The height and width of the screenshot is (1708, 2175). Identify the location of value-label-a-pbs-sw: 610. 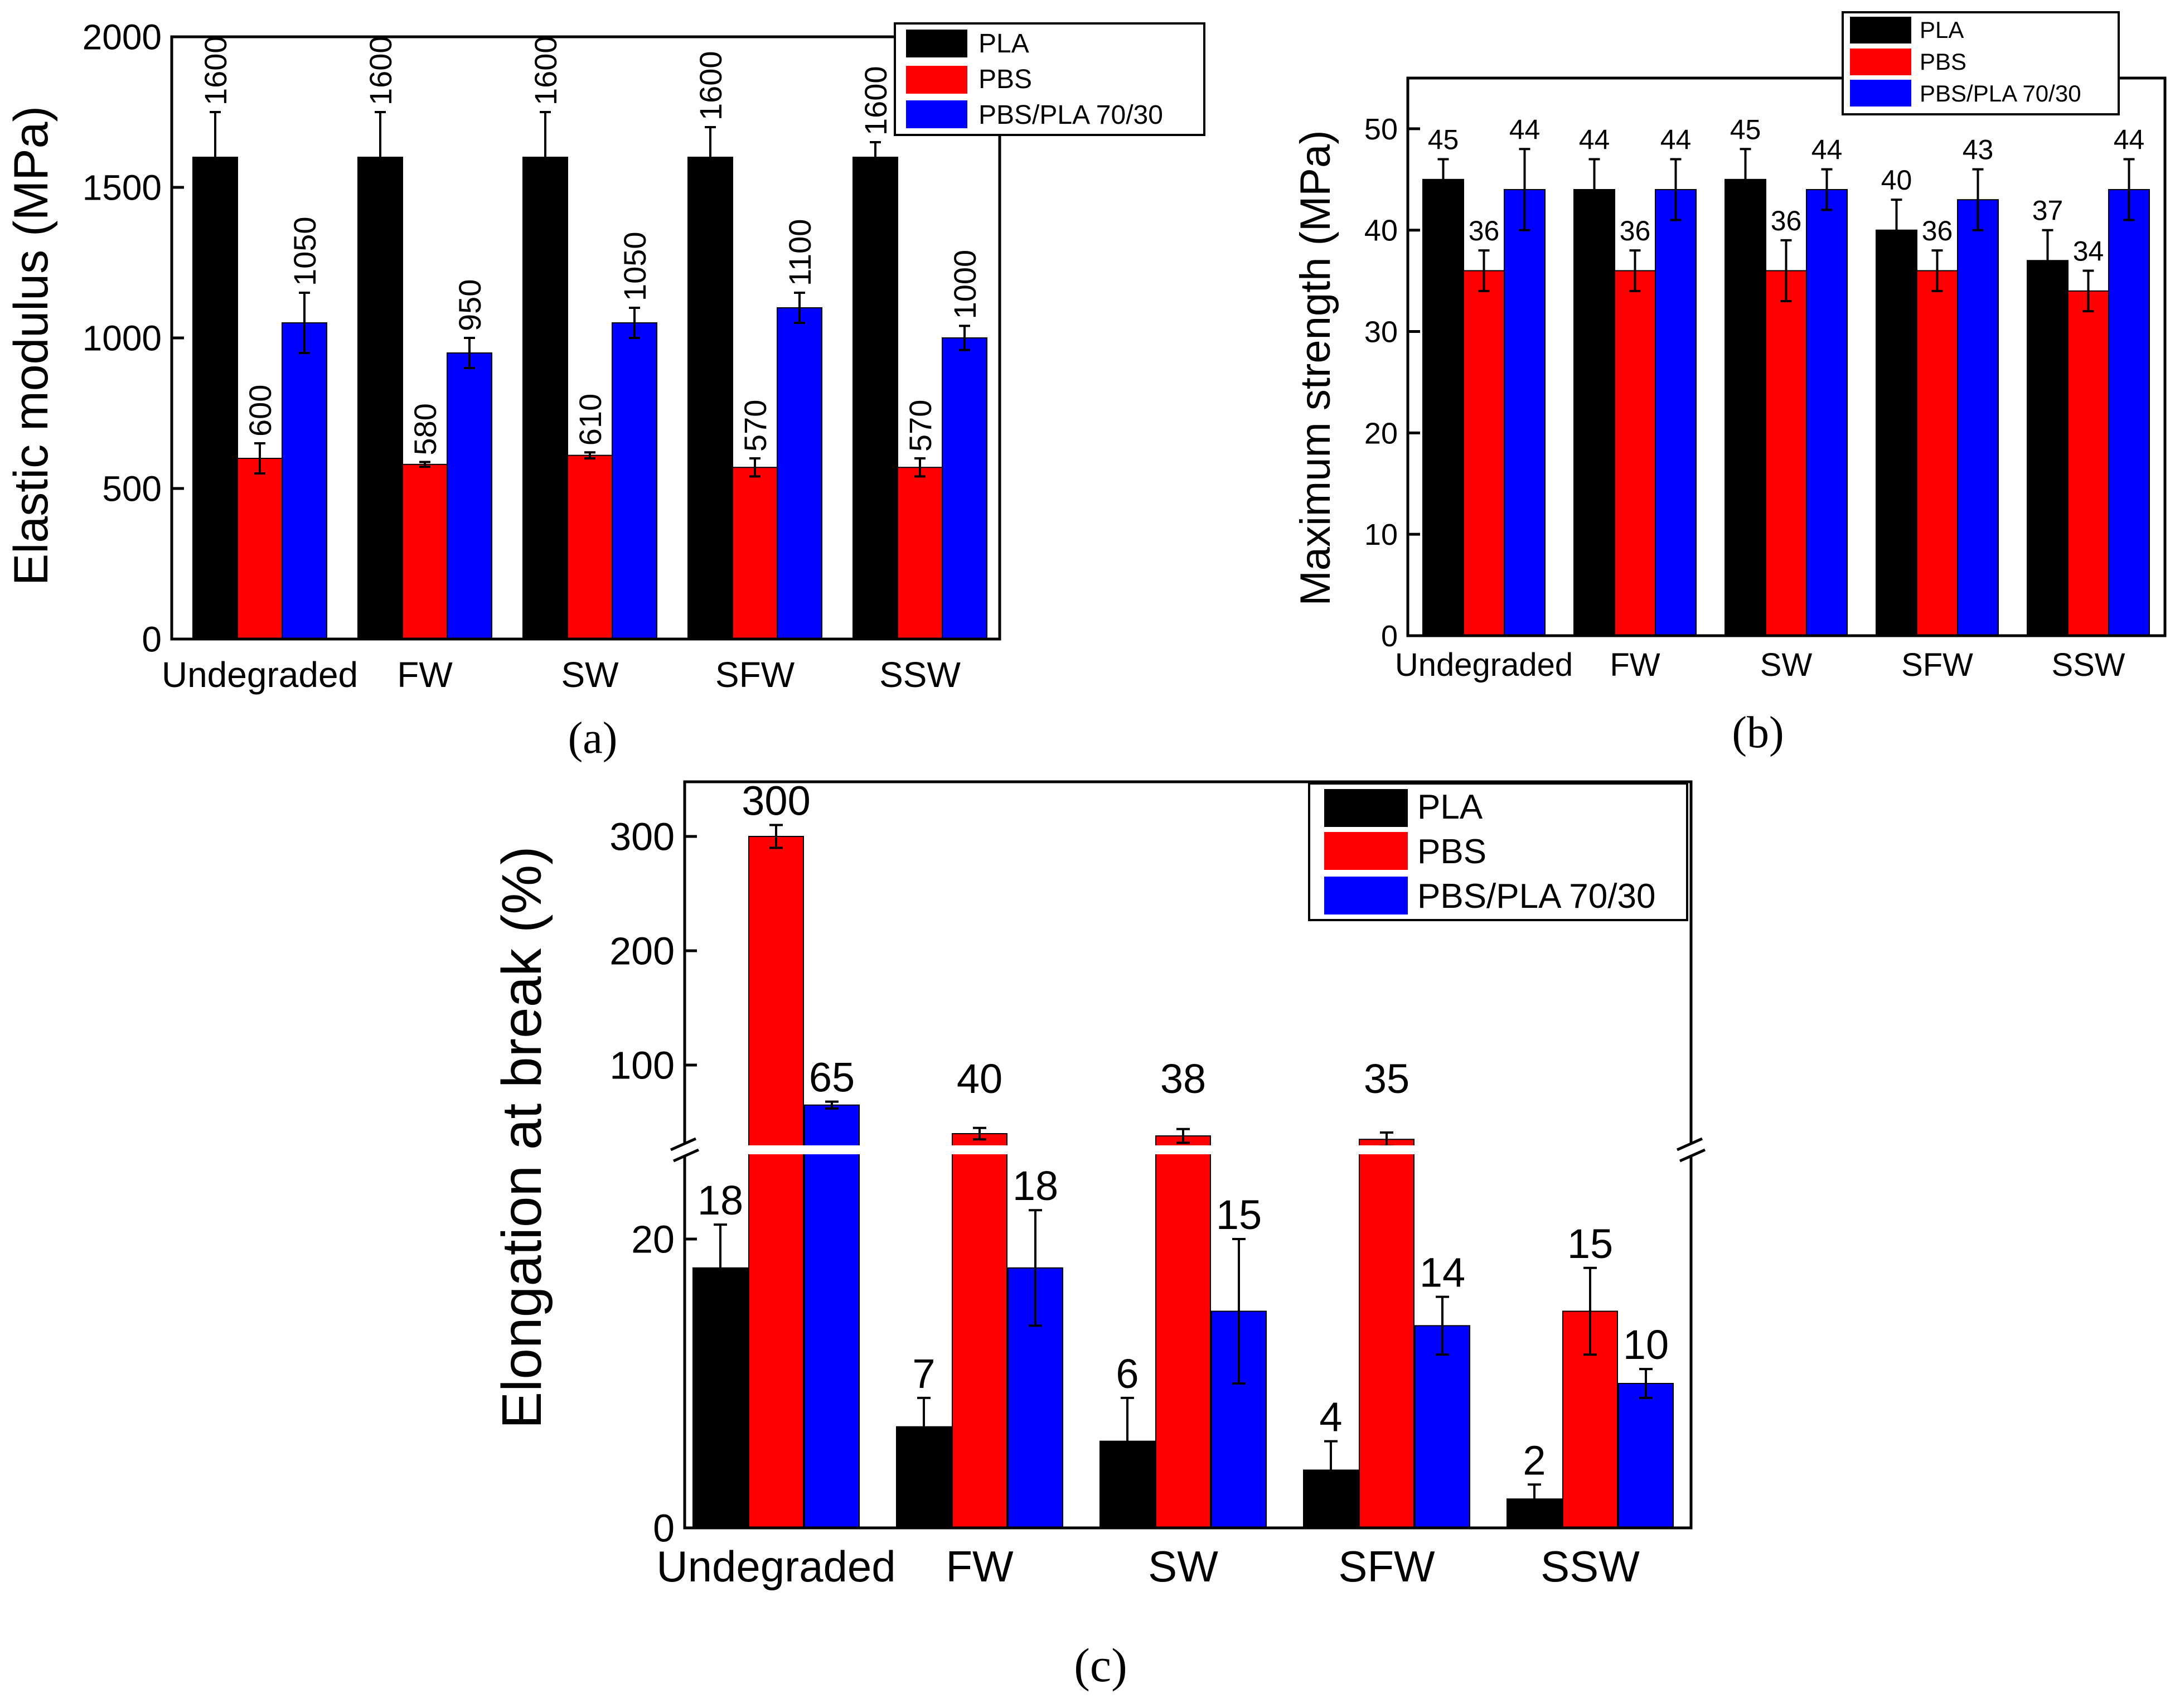
(590, 420).